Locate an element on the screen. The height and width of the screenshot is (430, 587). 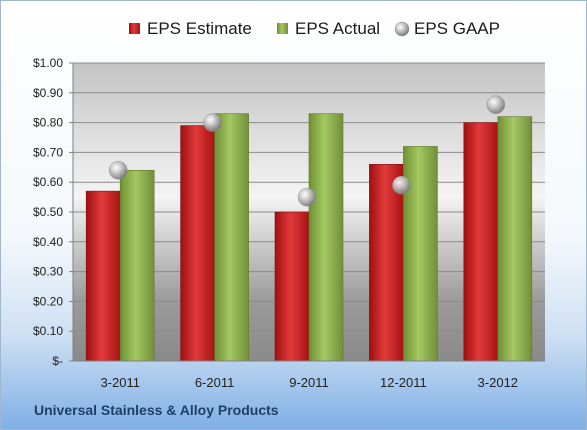
y-tick-label-9: $0.90 is located at coordinates (48, 93).